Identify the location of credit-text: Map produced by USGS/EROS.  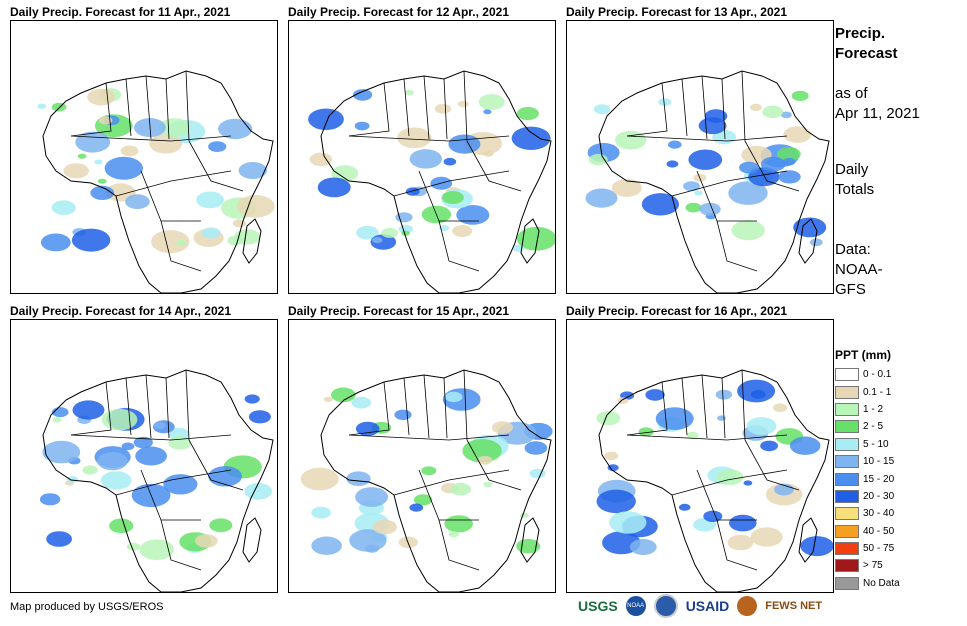
(87, 607).